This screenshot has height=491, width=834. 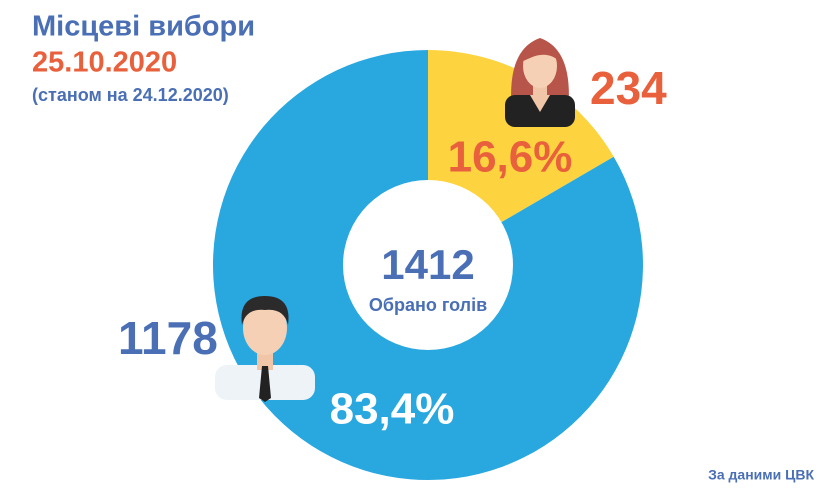 What do you see at coordinates (428, 305) in the screenshot?
I see `total-label: Обрано голів` at bounding box center [428, 305].